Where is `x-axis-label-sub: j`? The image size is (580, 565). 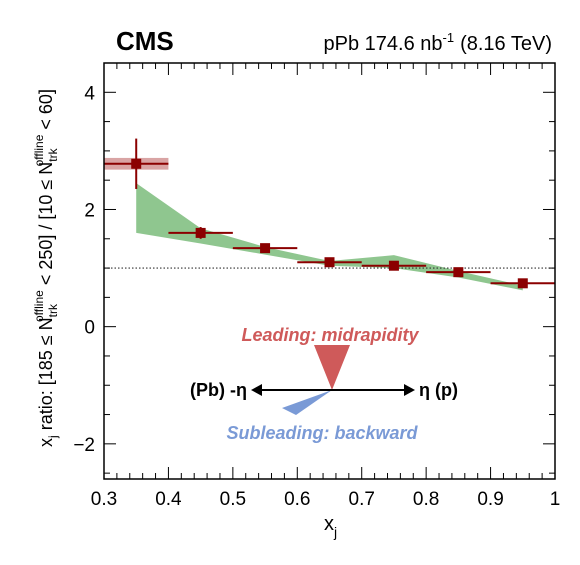
x-axis-label-sub: j is located at coordinates (335, 532).